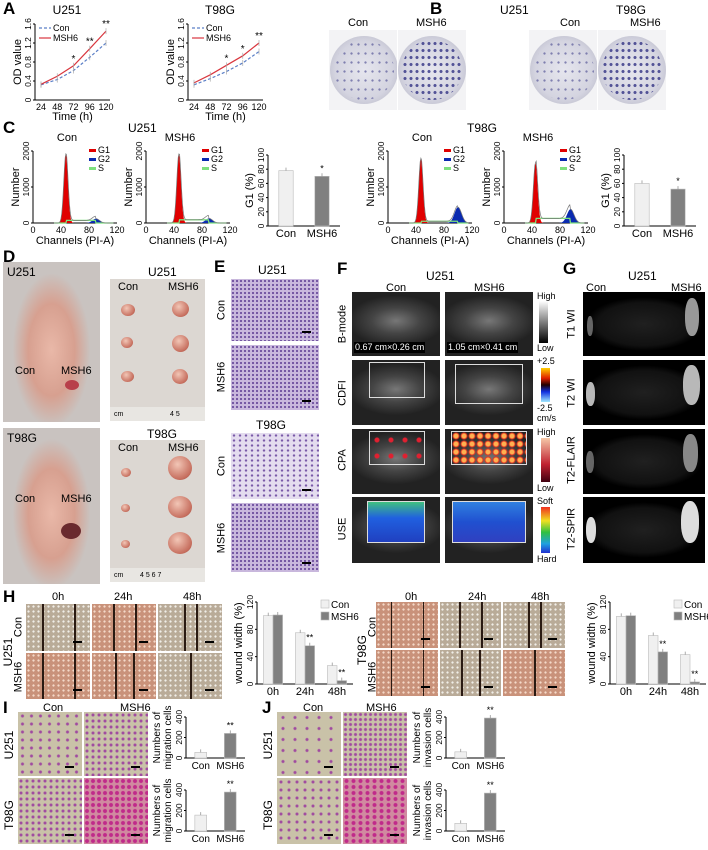  Describe the element at coordinates (243, 107) in the screenshot. I see `x-tick-label: 96` at that location.